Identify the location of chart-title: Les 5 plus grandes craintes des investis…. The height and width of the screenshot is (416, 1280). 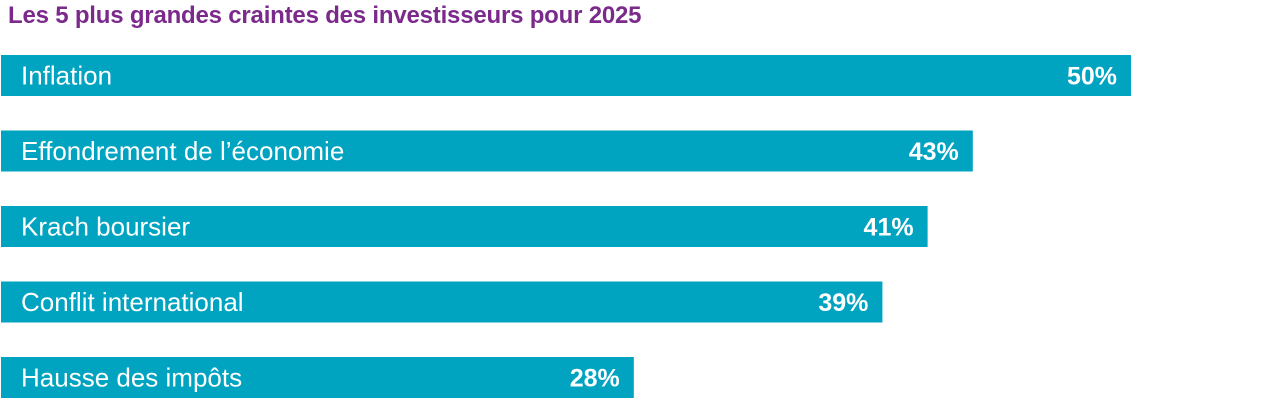
(325, 15).